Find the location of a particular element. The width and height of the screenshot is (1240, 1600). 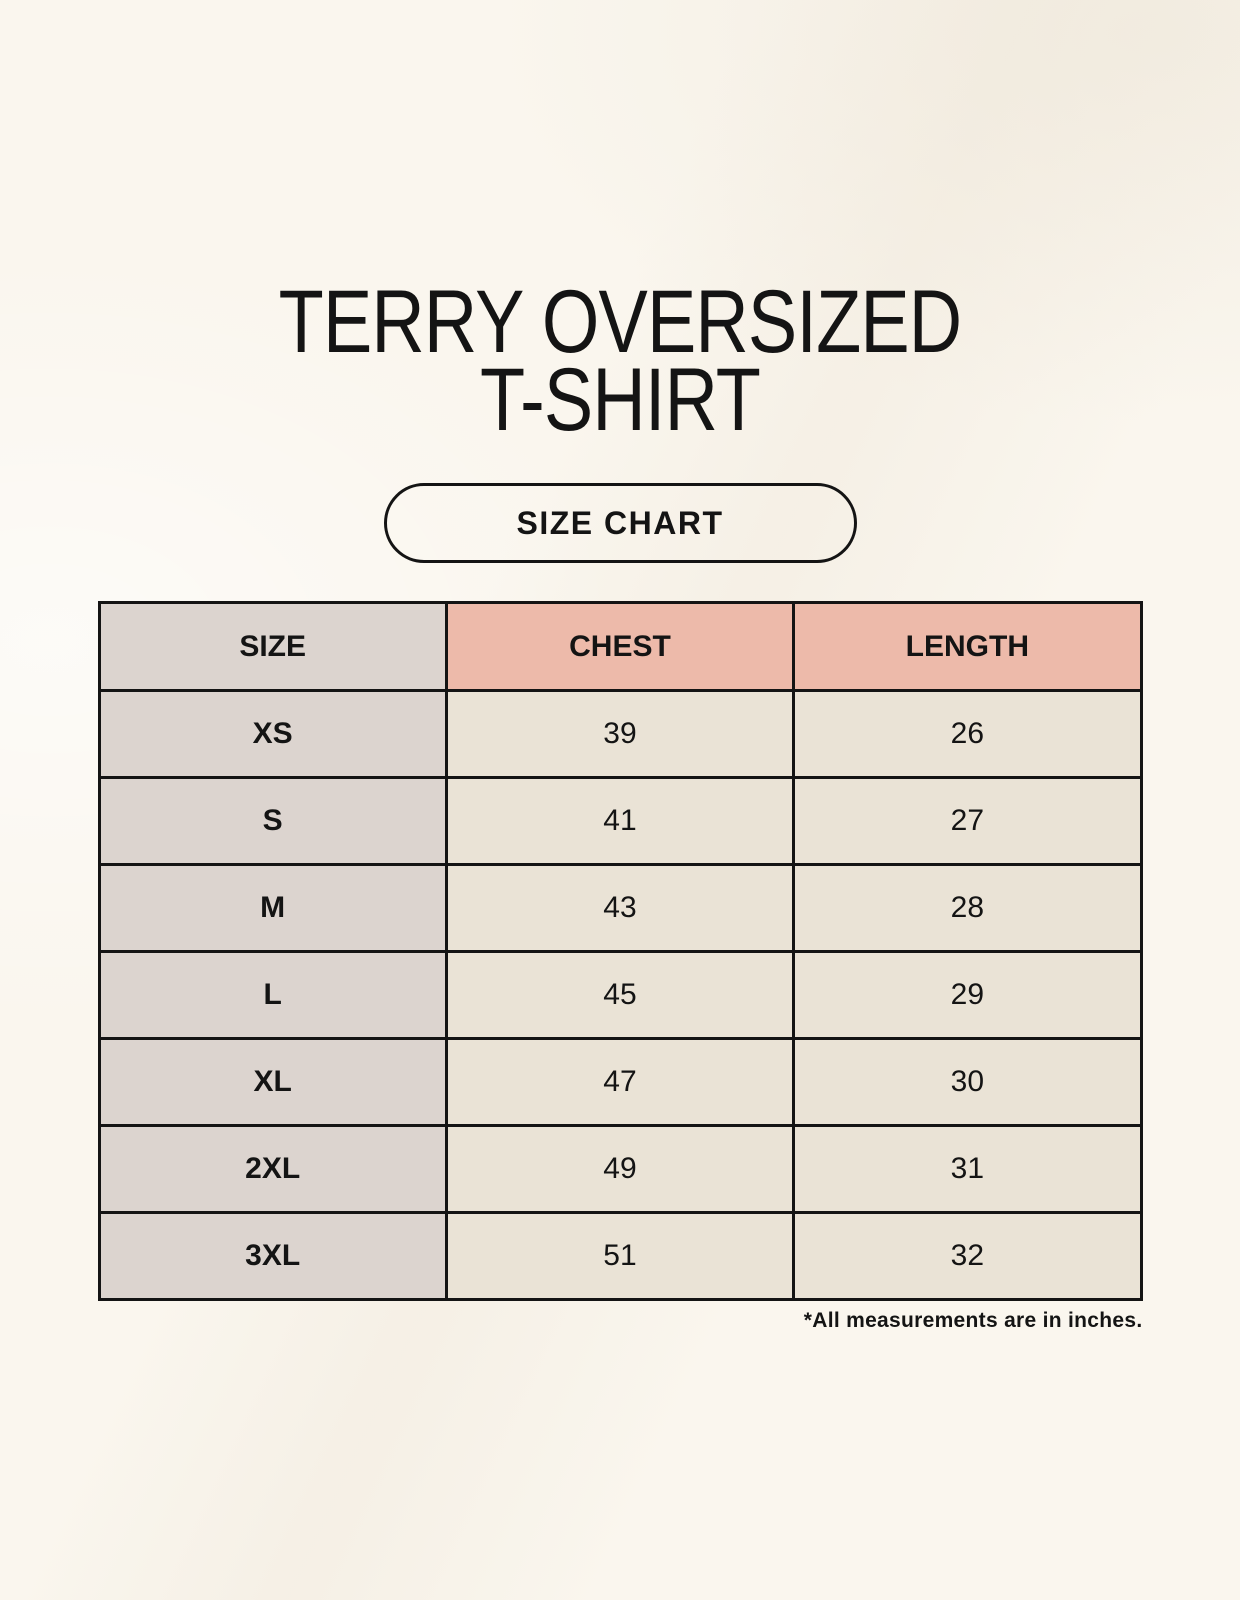

header-cell-size: SIZE is located at coordinates (272, 646).